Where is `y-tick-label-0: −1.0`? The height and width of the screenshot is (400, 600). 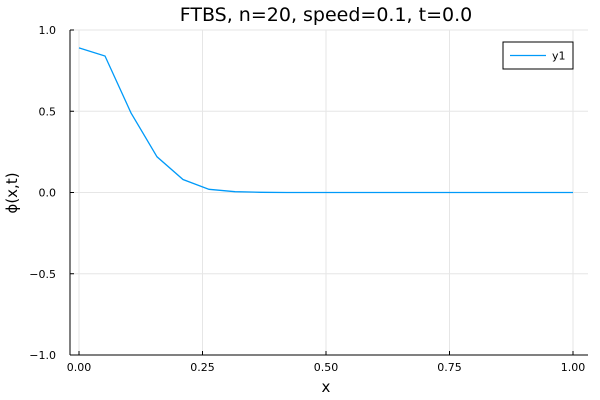
y-tick-label-0: −1.0 is located at coordinates (42, 355).